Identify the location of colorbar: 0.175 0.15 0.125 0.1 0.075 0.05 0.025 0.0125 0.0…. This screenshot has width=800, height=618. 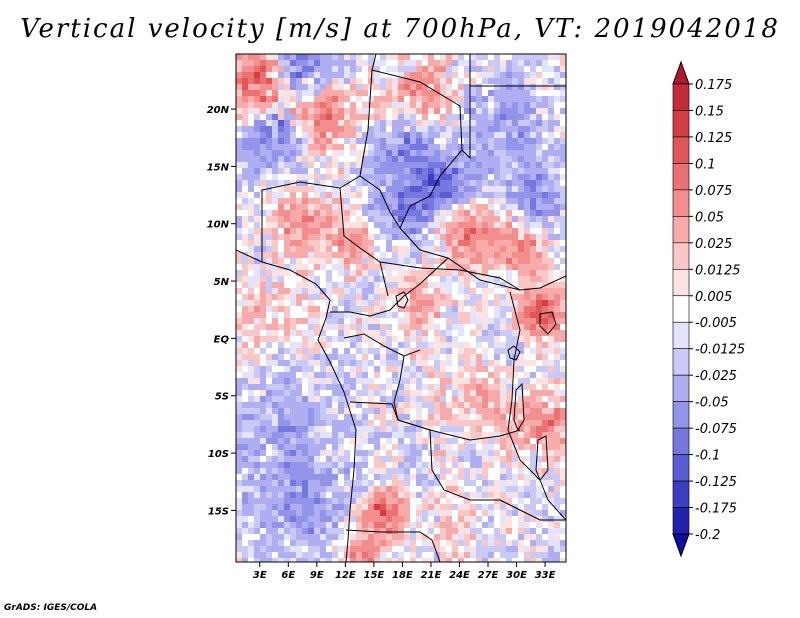
(708, 309).